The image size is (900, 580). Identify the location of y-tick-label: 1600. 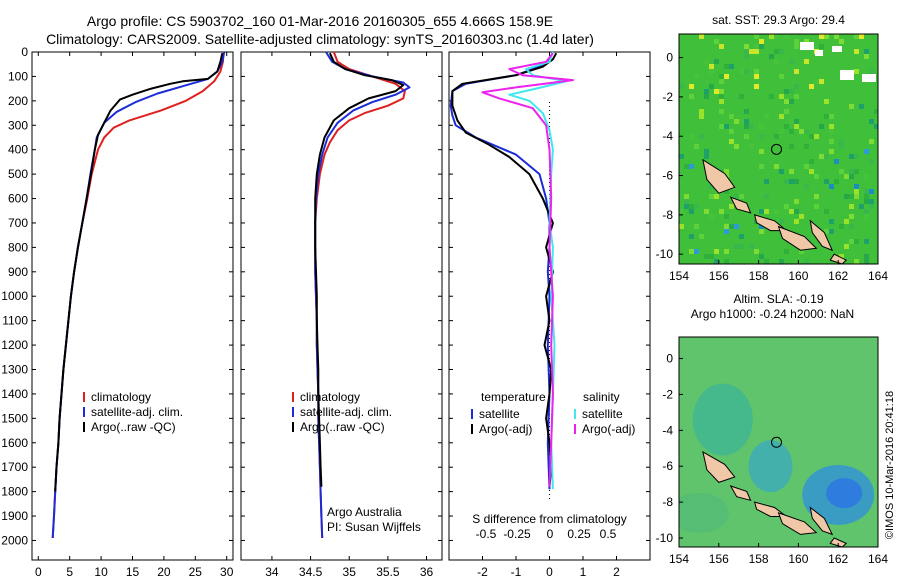
(14, 443).